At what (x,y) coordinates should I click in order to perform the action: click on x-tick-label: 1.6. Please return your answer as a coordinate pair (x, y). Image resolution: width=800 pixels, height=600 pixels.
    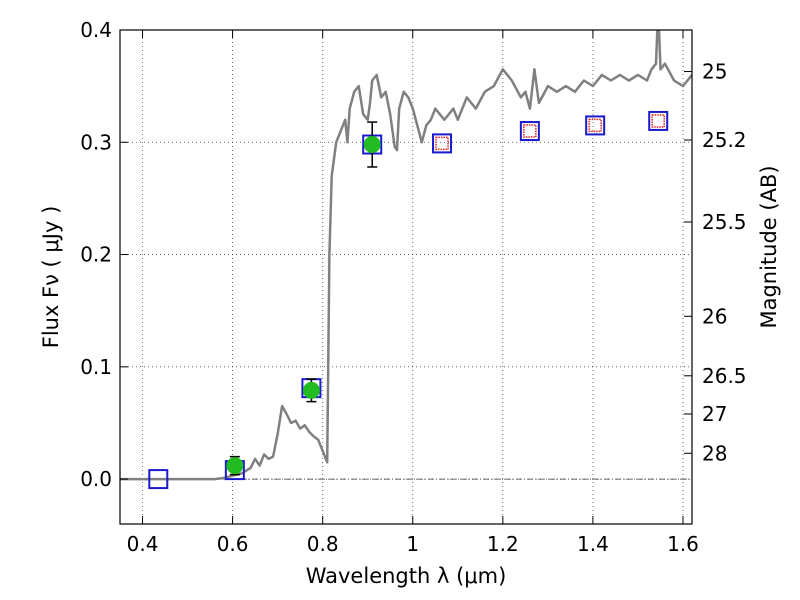
    Looking at the image, I should click on (683, 544).